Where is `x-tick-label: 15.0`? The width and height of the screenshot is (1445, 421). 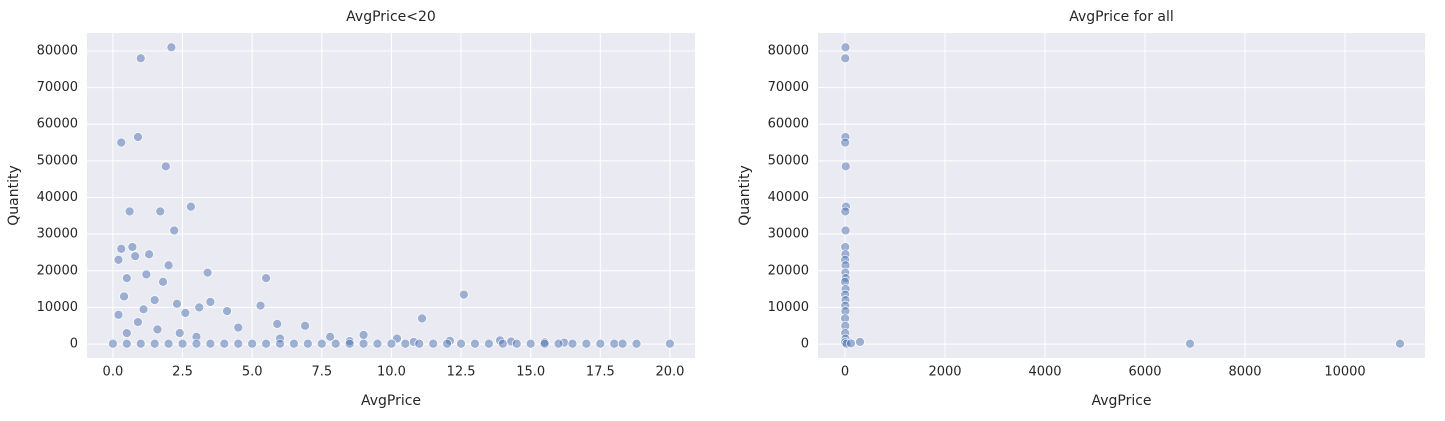 x-tick-label: 15.0 is located at coordinates (530, 372).